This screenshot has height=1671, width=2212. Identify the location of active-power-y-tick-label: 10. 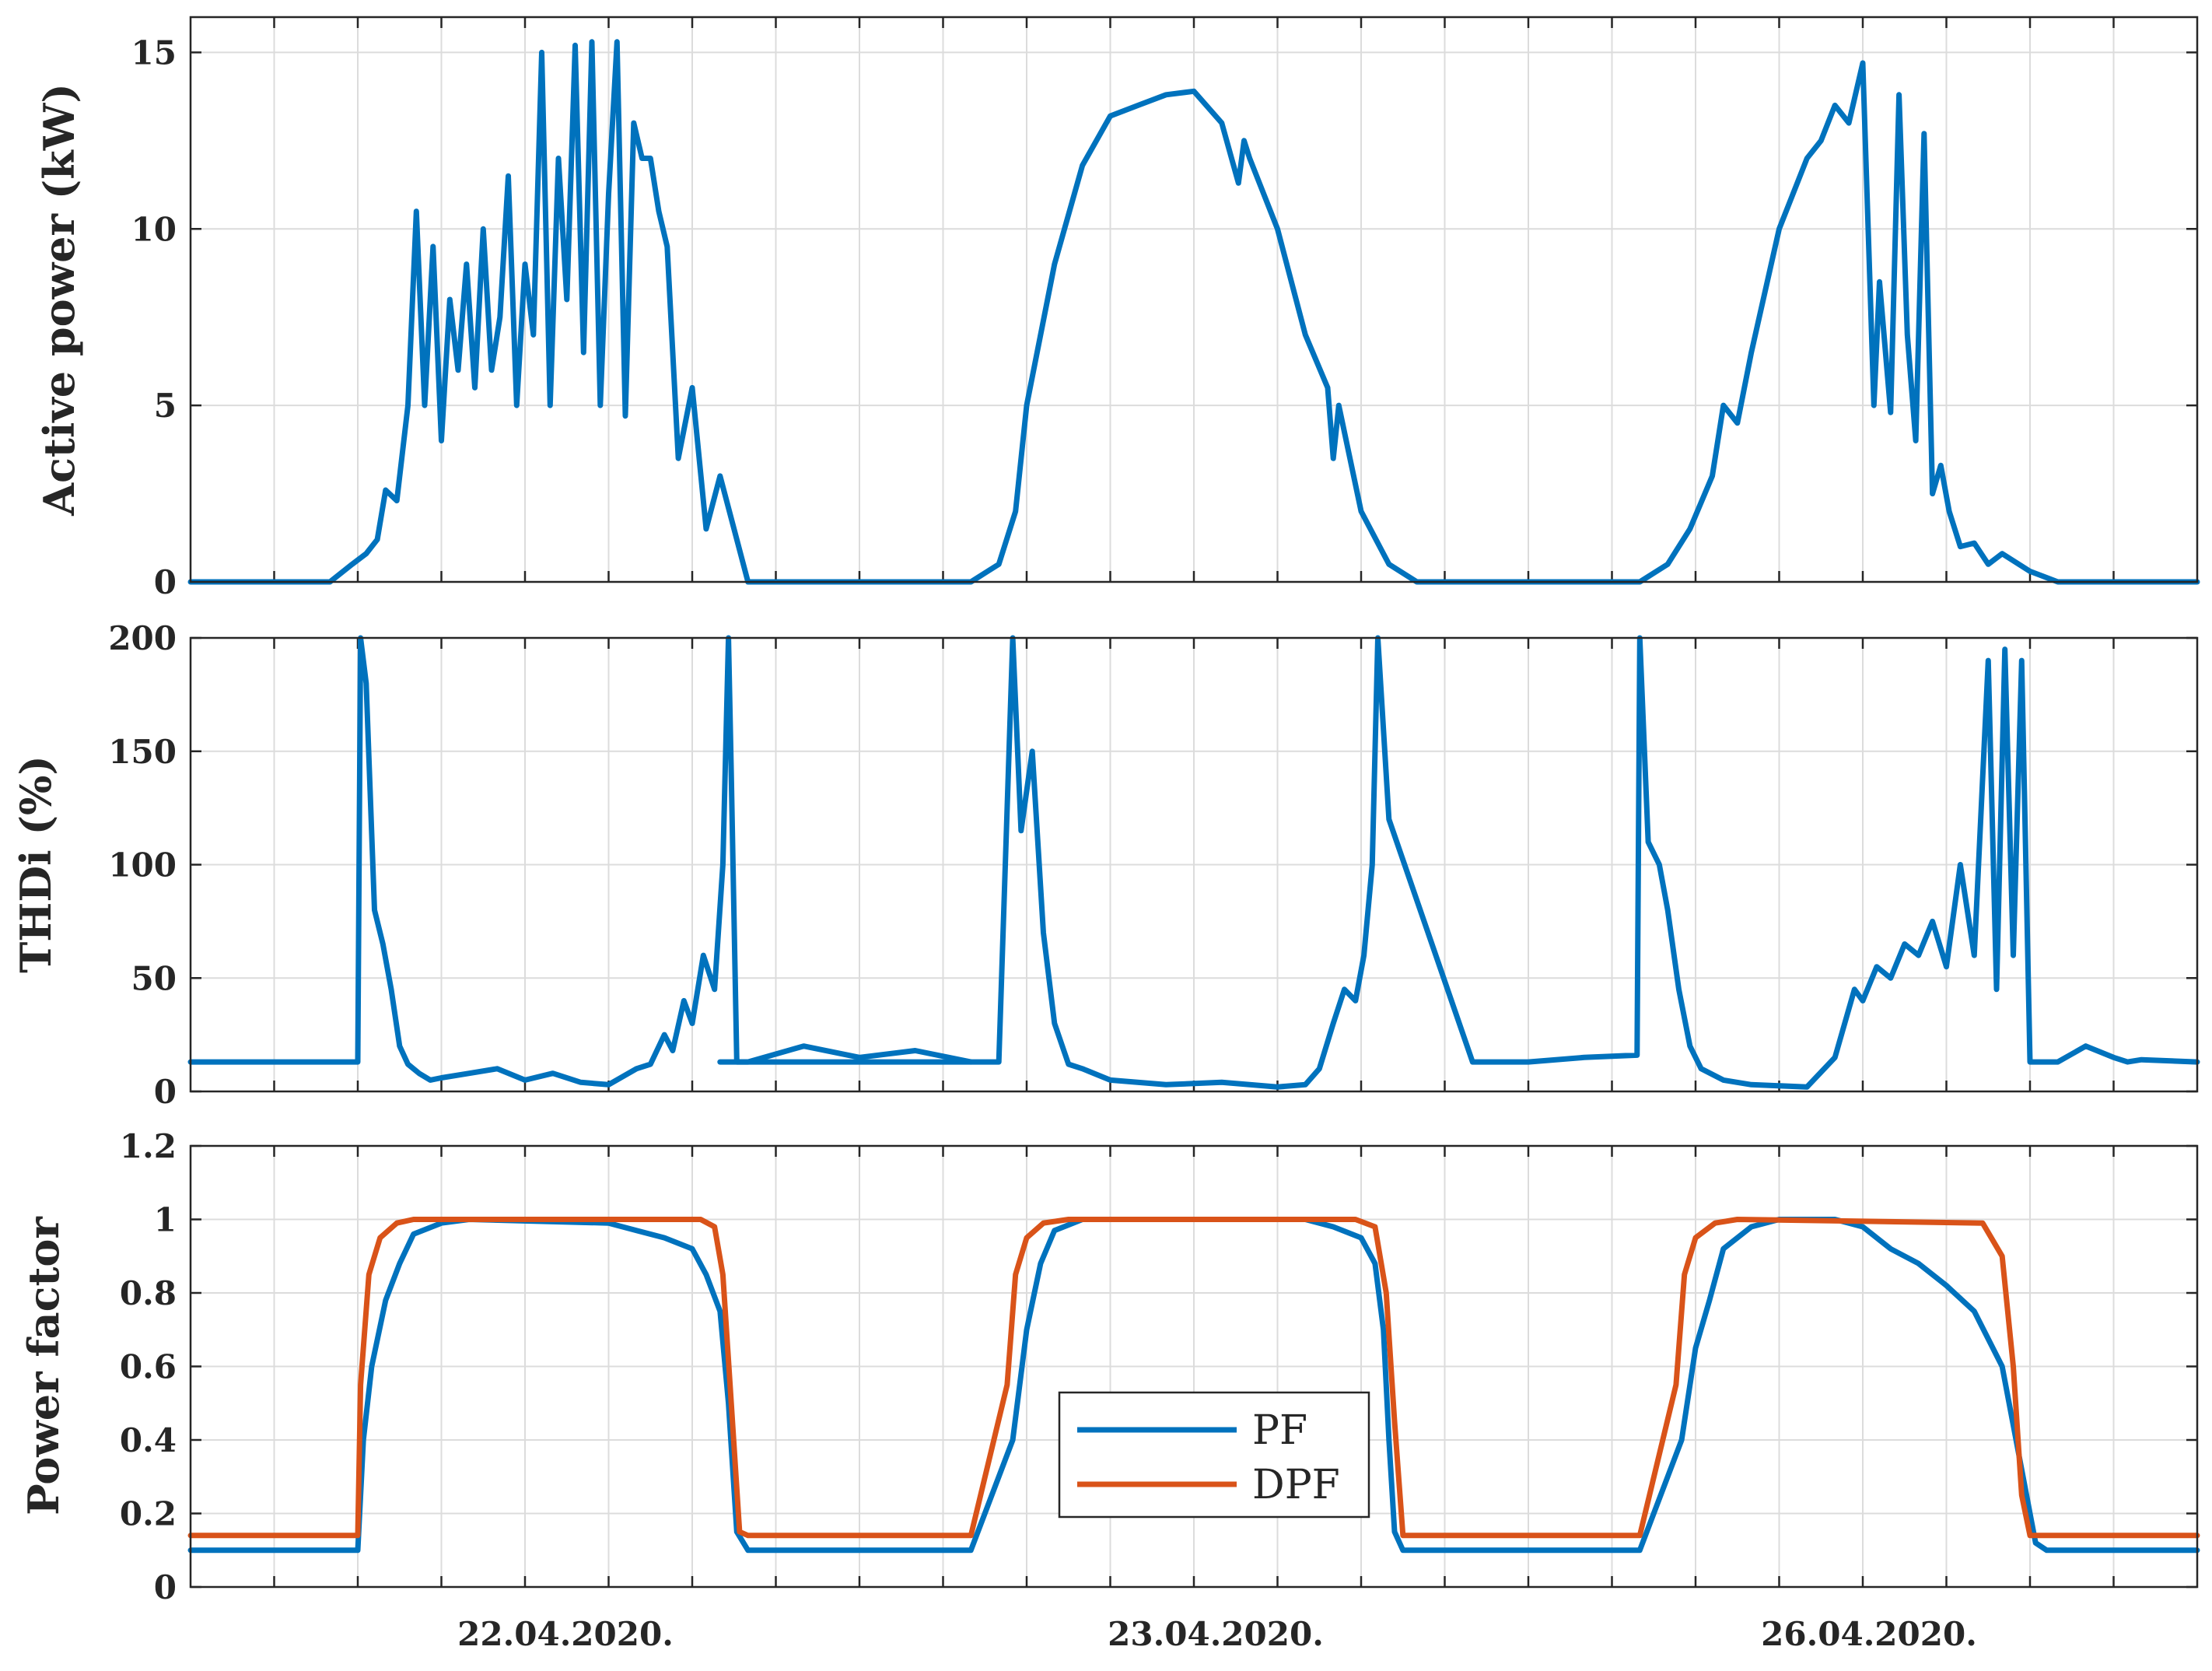
(154, 229).